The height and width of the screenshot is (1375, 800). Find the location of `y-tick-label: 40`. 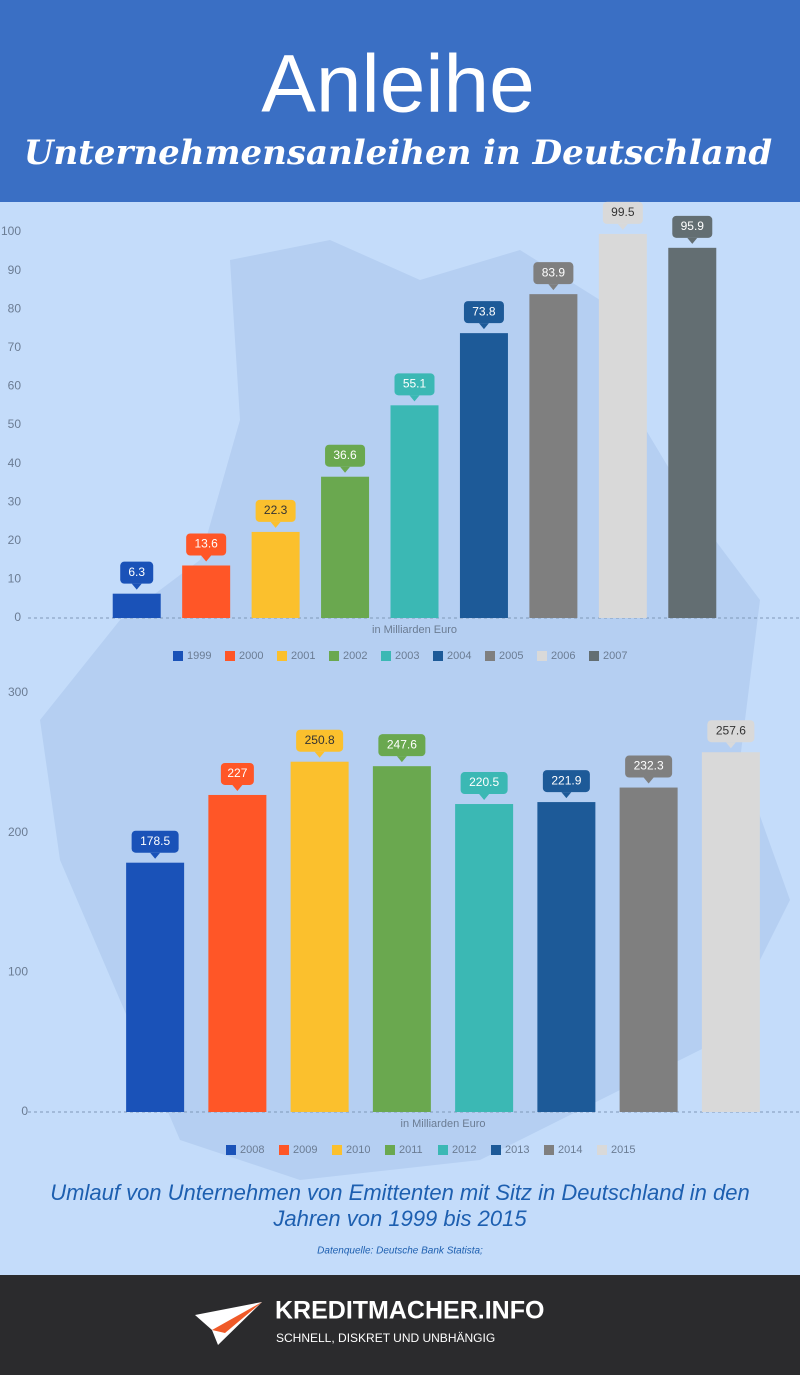

y-tick-label: 40 is located at coordinates (15, 463).